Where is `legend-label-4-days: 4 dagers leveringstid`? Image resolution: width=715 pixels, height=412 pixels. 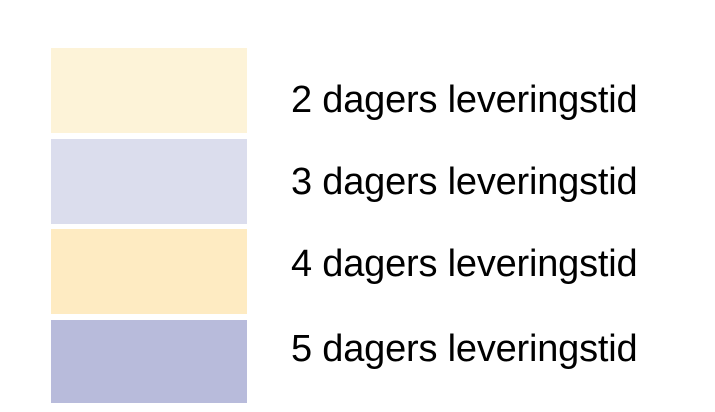 legend-label-4-days: 4 dagers leveringstid is located at coordinates (464, 264).